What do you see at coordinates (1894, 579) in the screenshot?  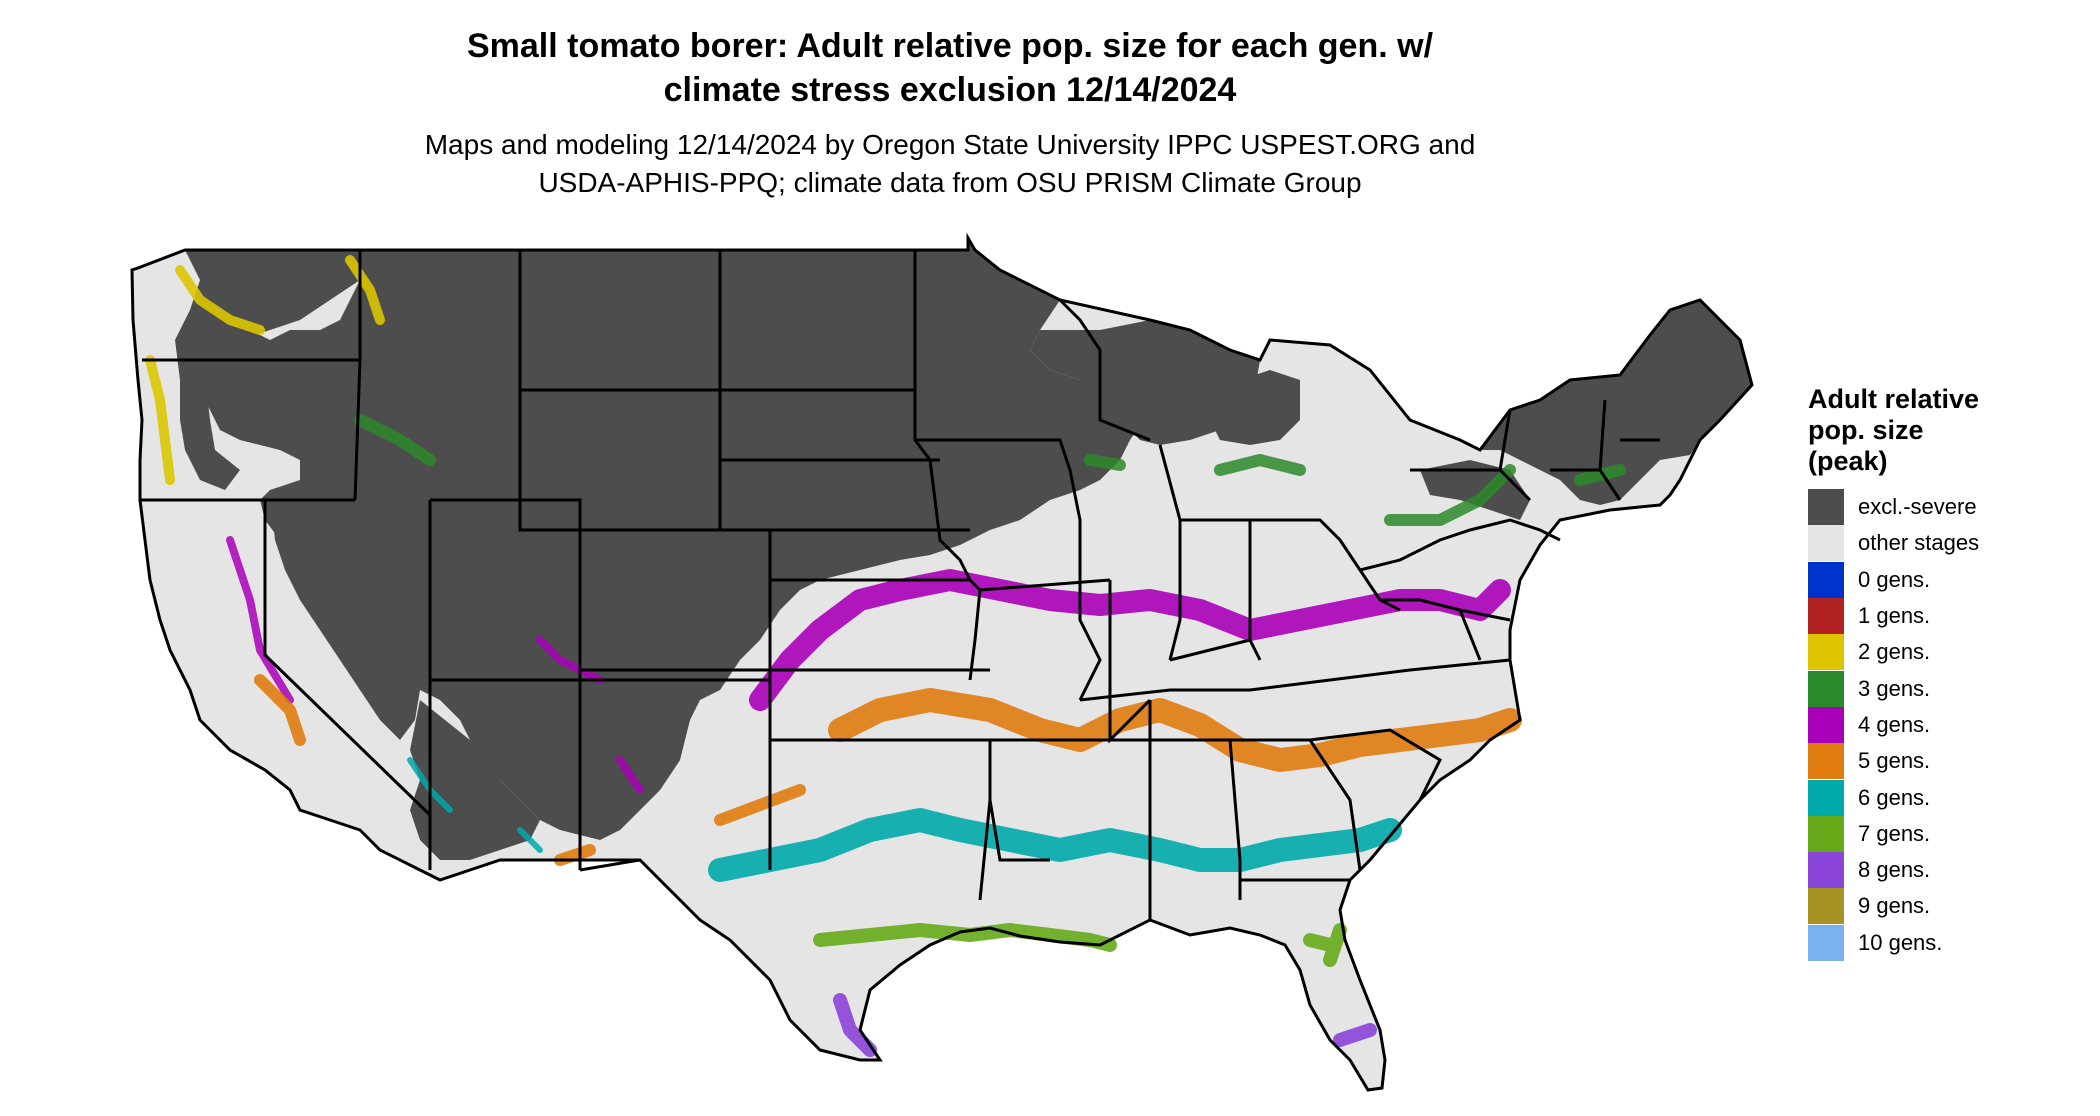 I see `legend-label: 0 gens.` at bounding box center [1894, 579].